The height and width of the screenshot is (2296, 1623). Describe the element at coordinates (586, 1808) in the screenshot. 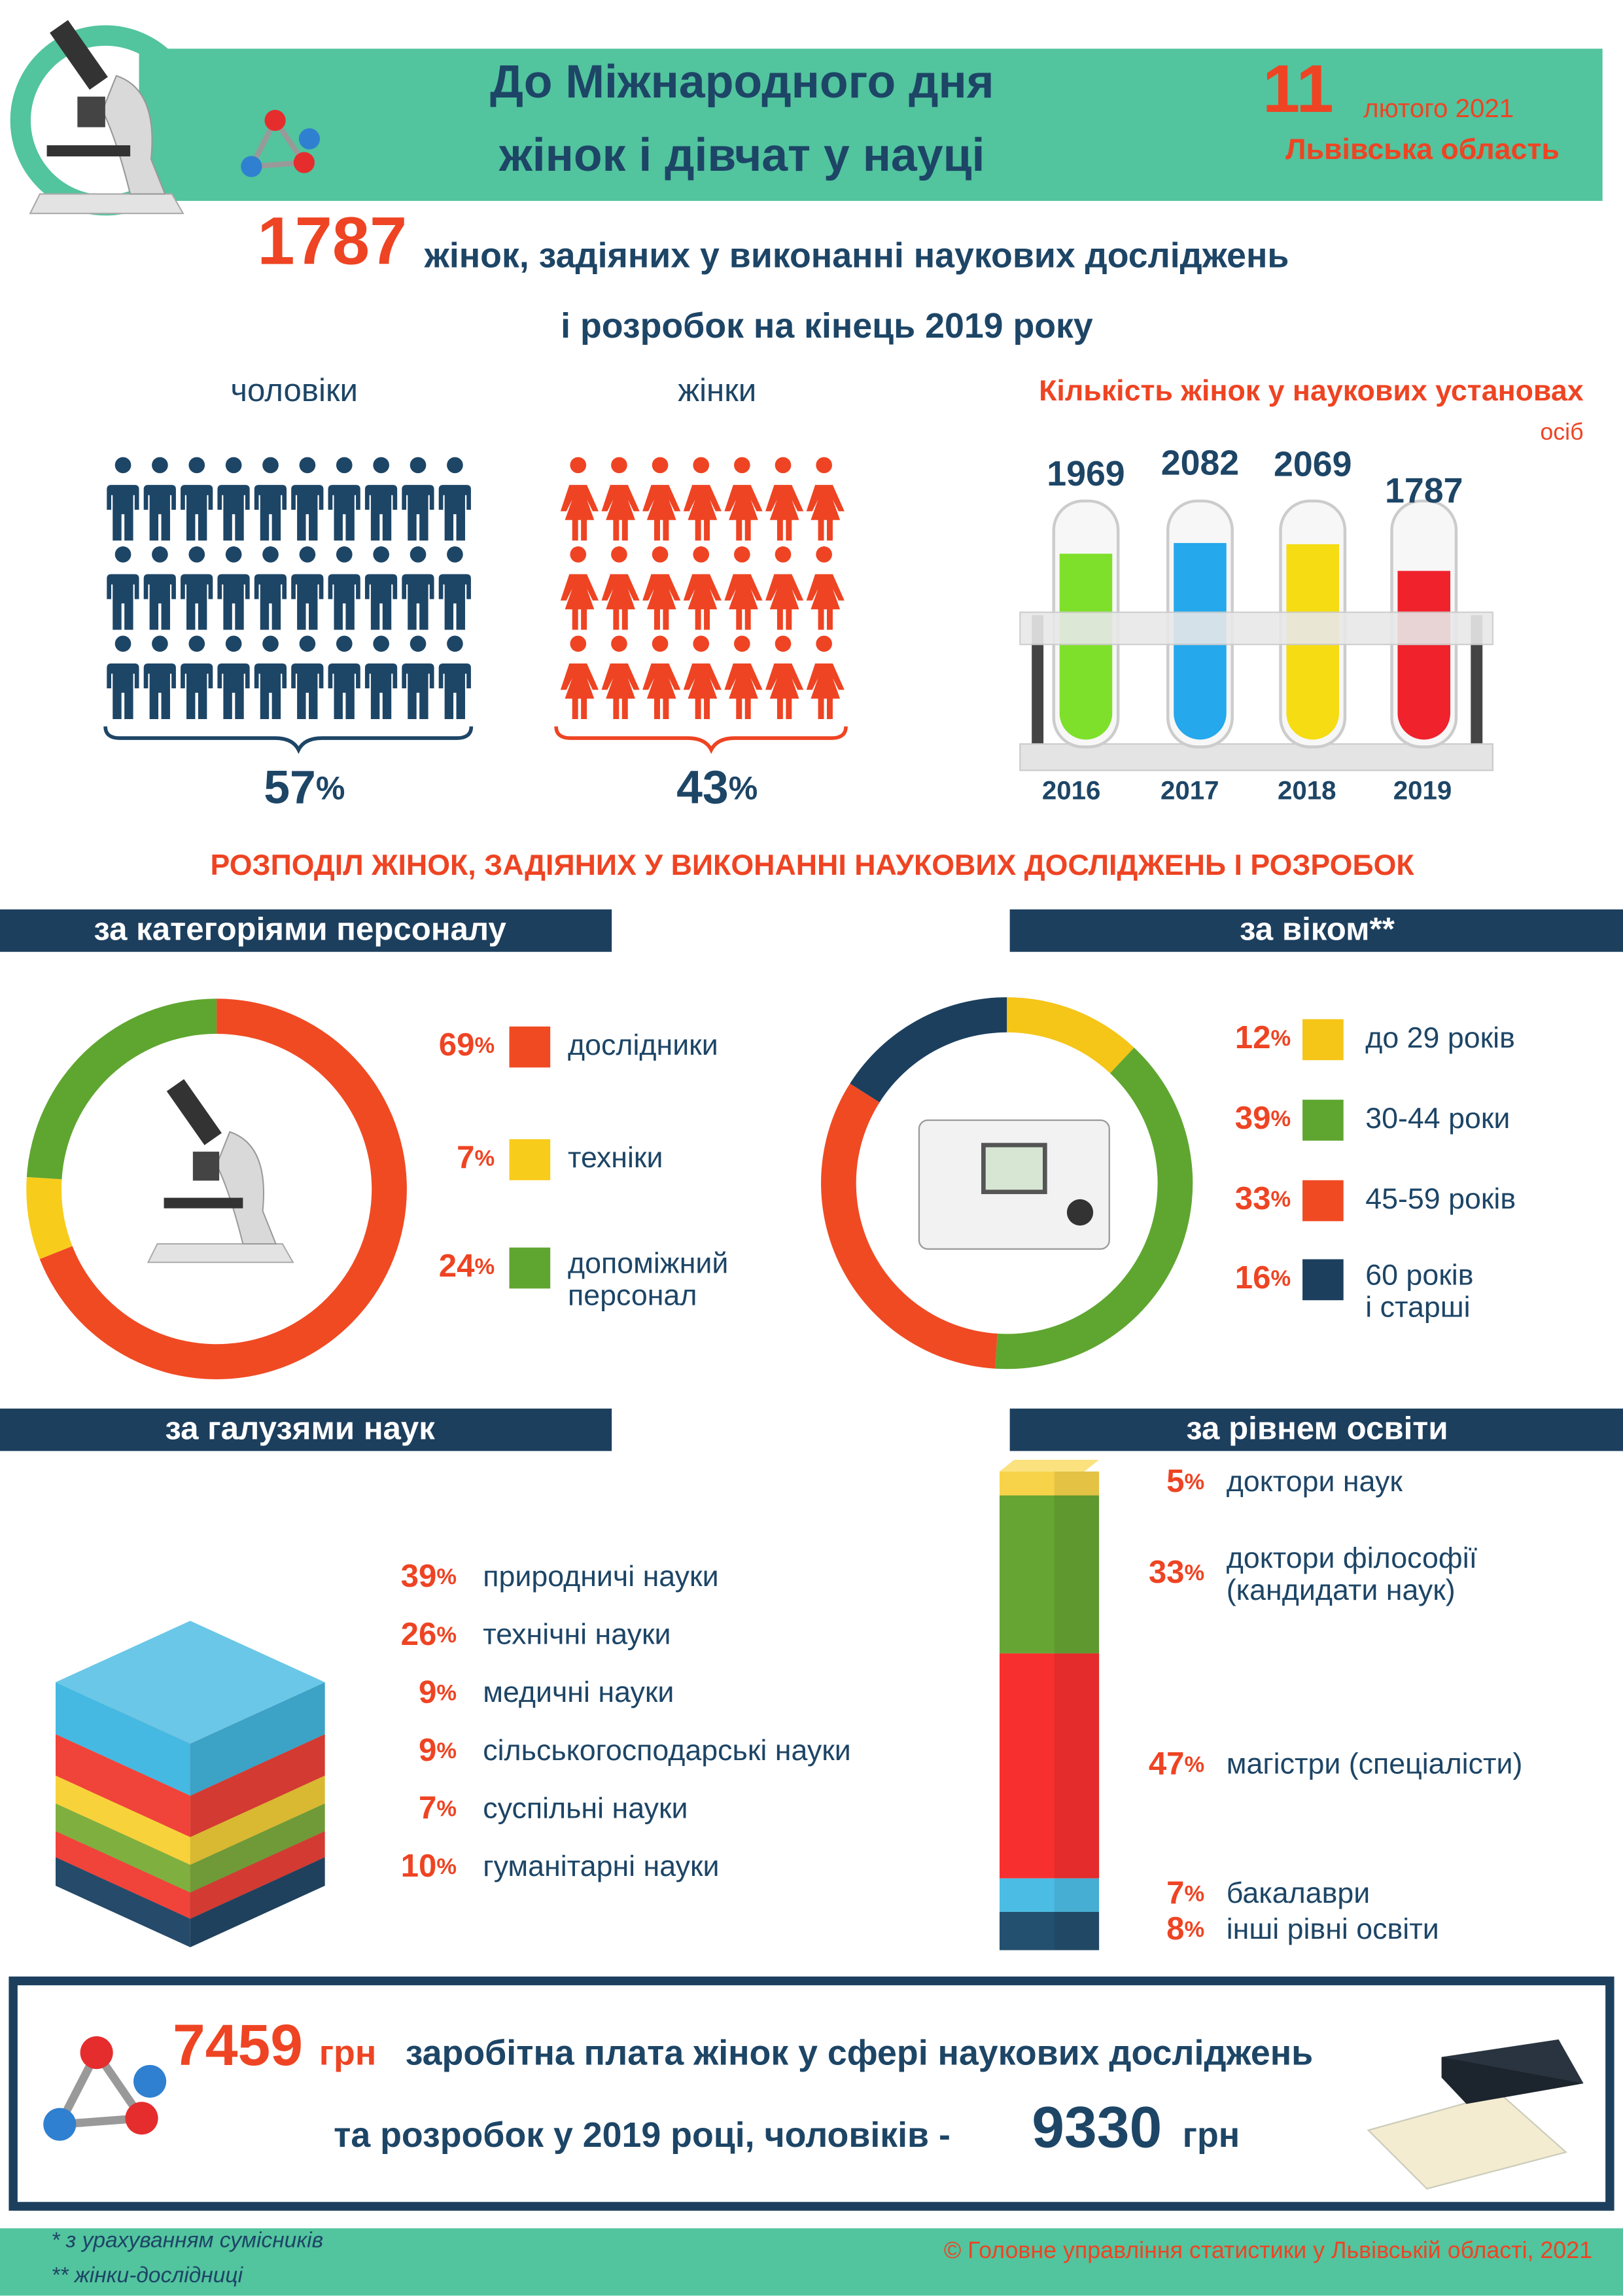

I see `legend-label: суспільні науки` at that location.